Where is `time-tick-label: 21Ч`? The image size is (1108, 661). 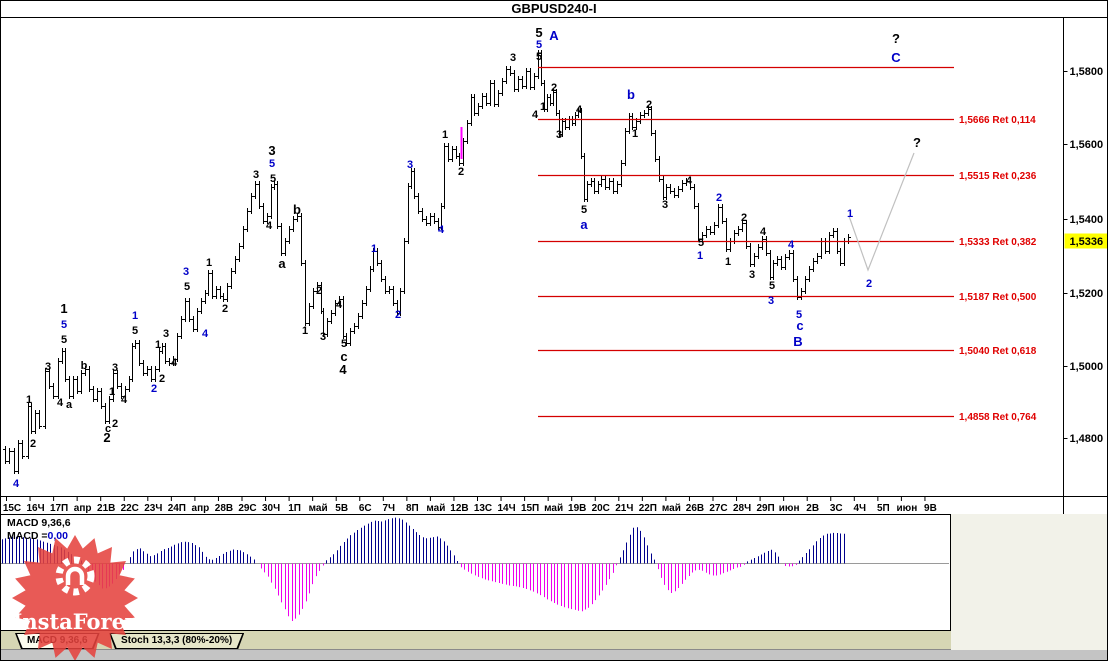 time-tick-label: 21Ч is located at coordinates (624, 508).